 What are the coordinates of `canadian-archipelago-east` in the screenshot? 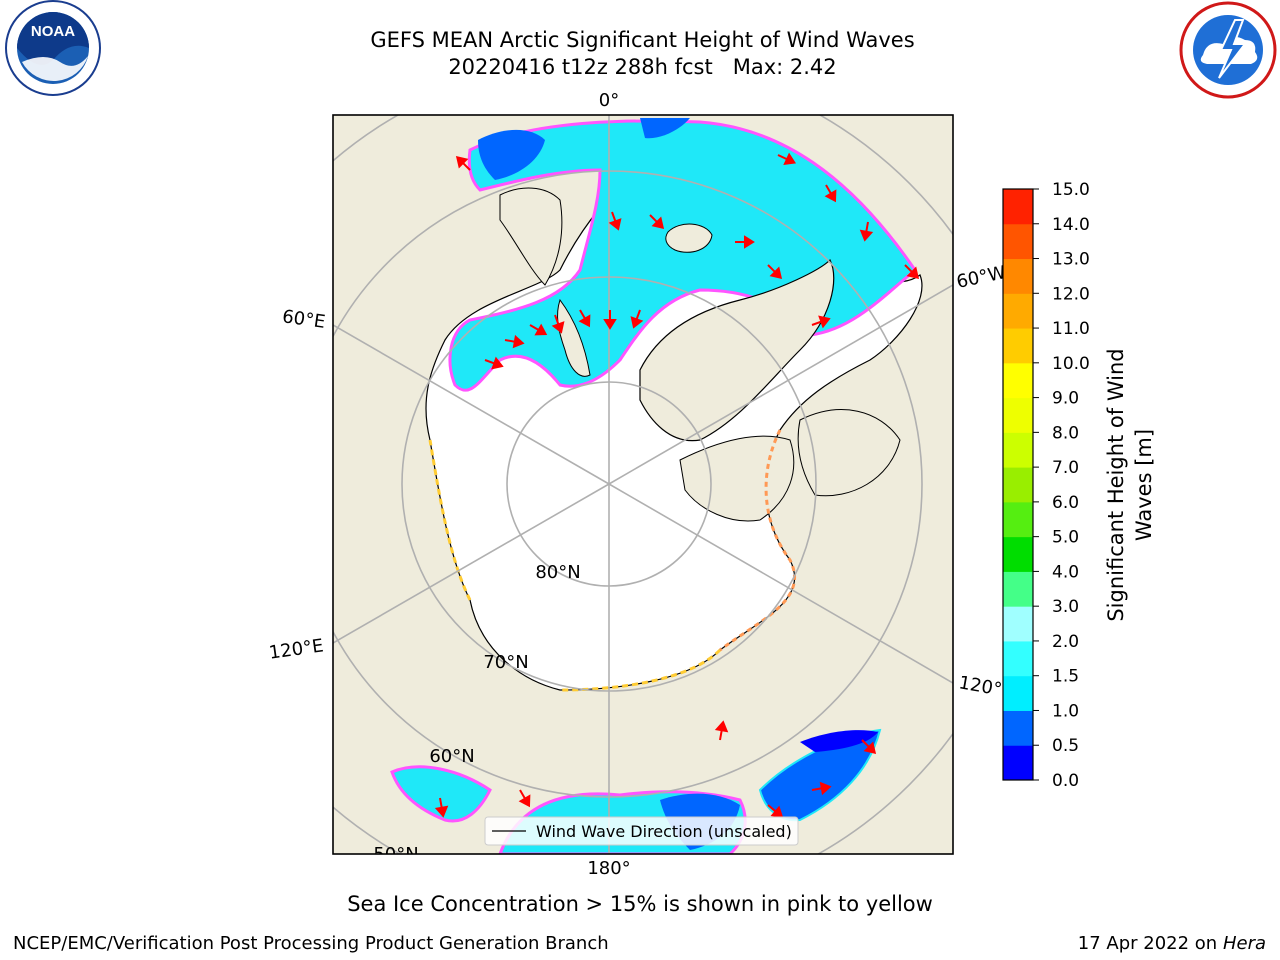 It's located at (849, 453).